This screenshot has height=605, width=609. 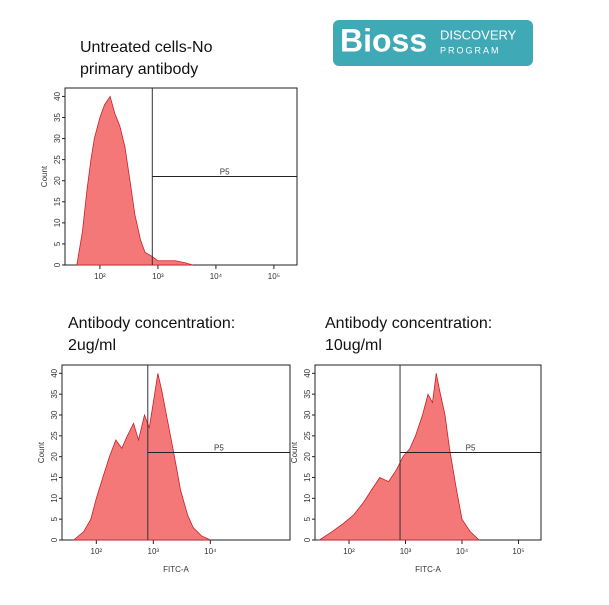 What do you see at coordinates (146, 47) in the screenshot?
I see `panel-title: Untreated cells-No` at bounding box center [146, 47].